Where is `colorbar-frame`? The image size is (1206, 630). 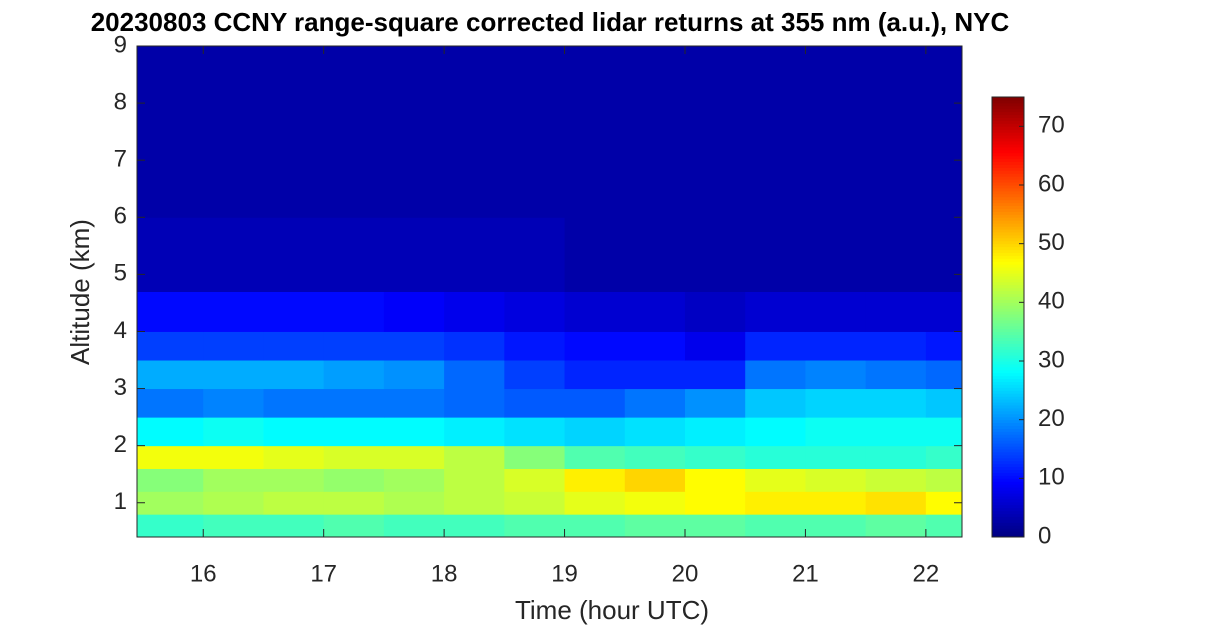
colorbar-frame is located at coordinates (1008, 317).